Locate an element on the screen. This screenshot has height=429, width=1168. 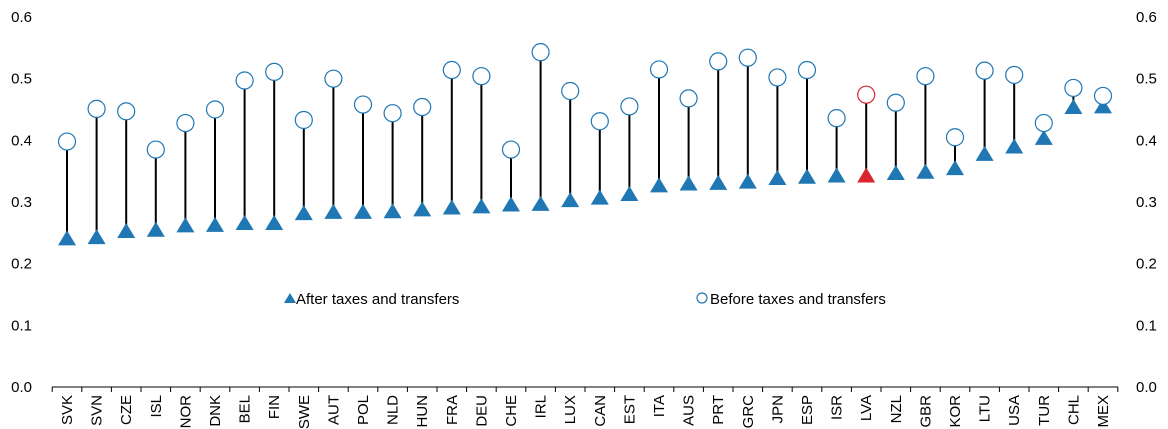
category-label: GRC is located at coordinates (748, 412).